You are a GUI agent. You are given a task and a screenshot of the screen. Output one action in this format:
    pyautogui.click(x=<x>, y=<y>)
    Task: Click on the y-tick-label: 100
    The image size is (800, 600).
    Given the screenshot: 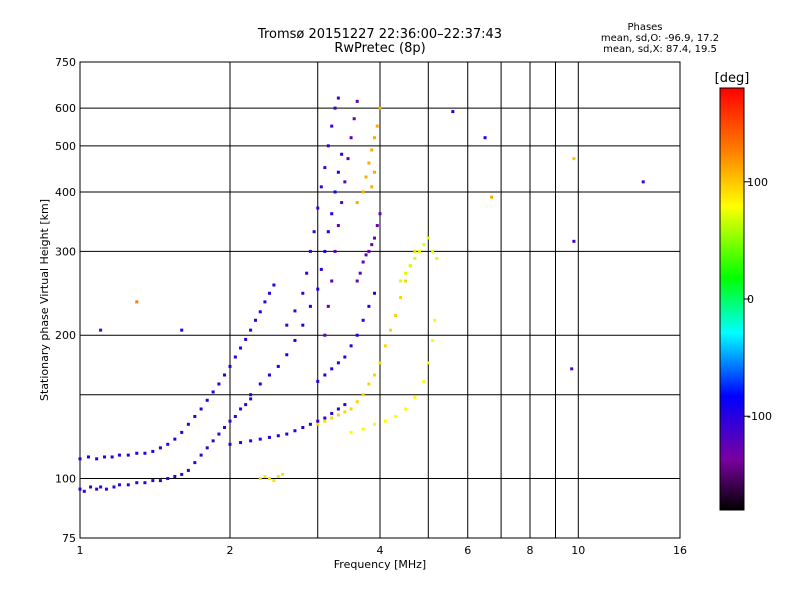 What is the action you would take?
    pyautogui.click(x=65, y=479)
    